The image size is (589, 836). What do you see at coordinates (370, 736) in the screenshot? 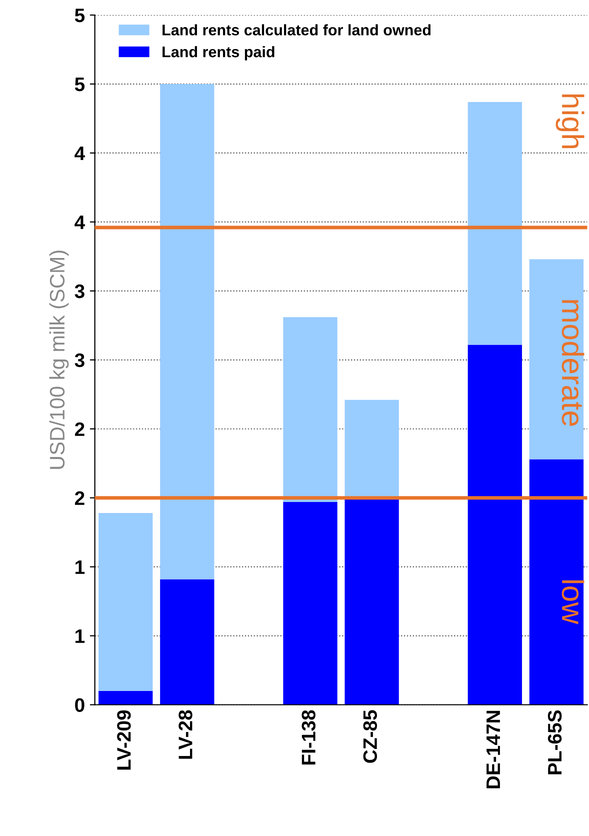
I see `x-tick-label: CZ-85` at bounding box center [370, 736].